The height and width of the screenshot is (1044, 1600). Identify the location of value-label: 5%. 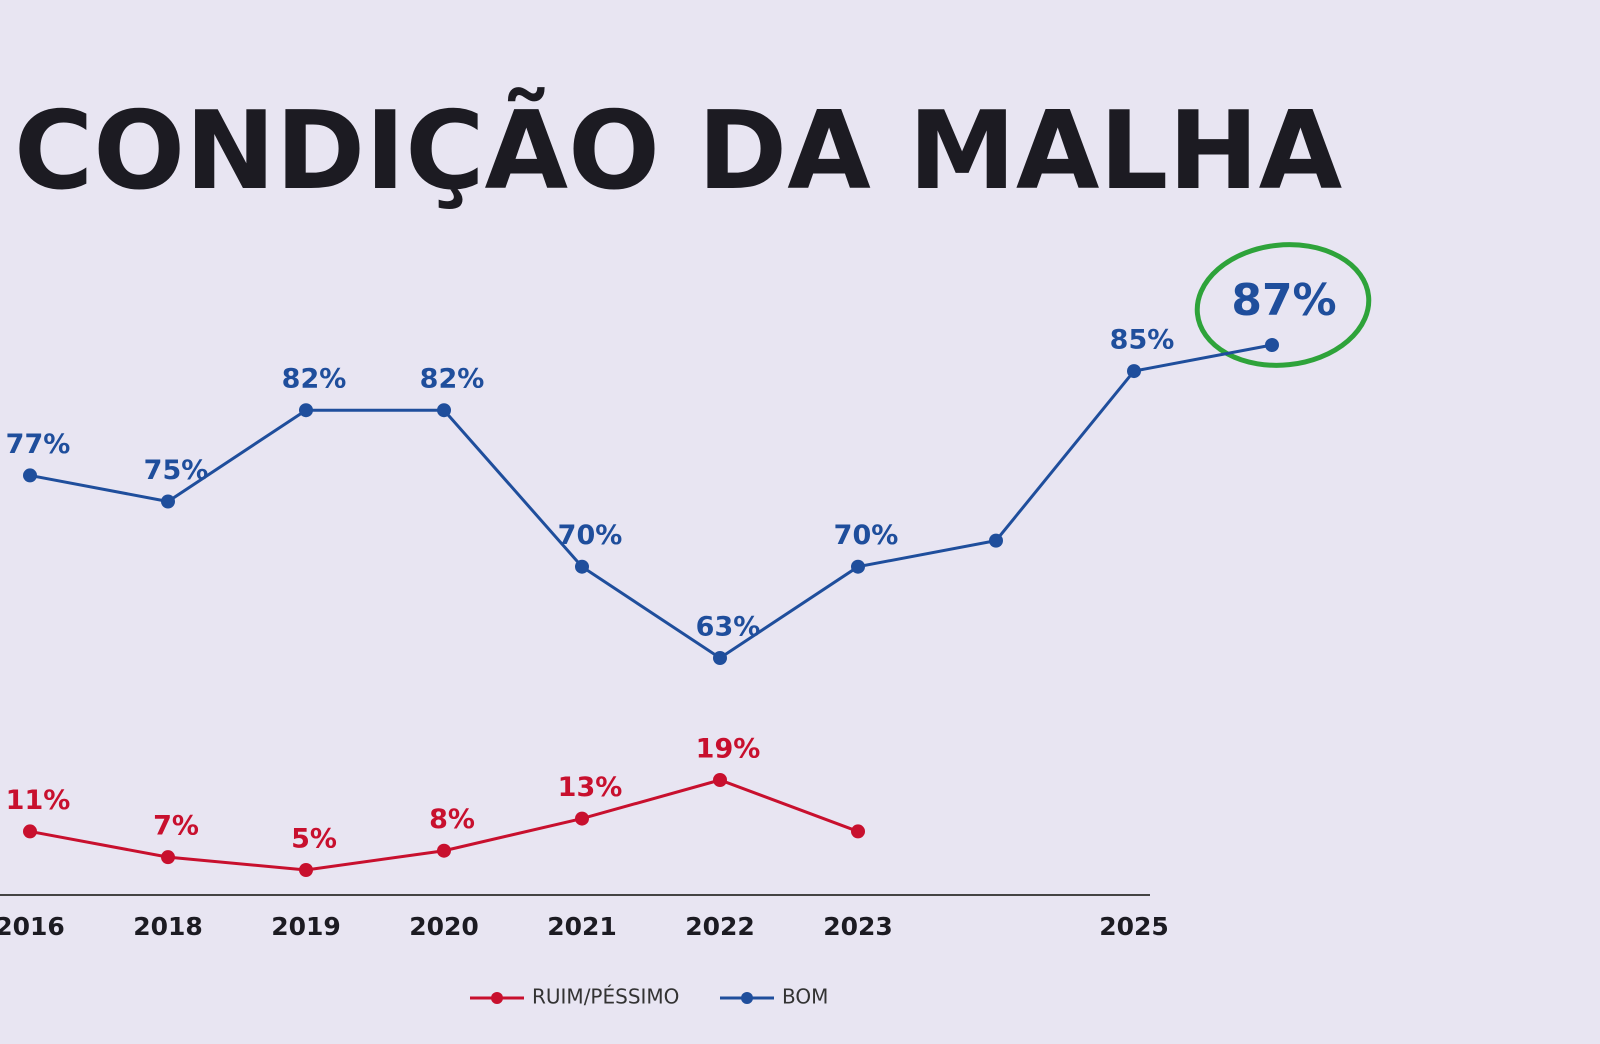
(314, 839).